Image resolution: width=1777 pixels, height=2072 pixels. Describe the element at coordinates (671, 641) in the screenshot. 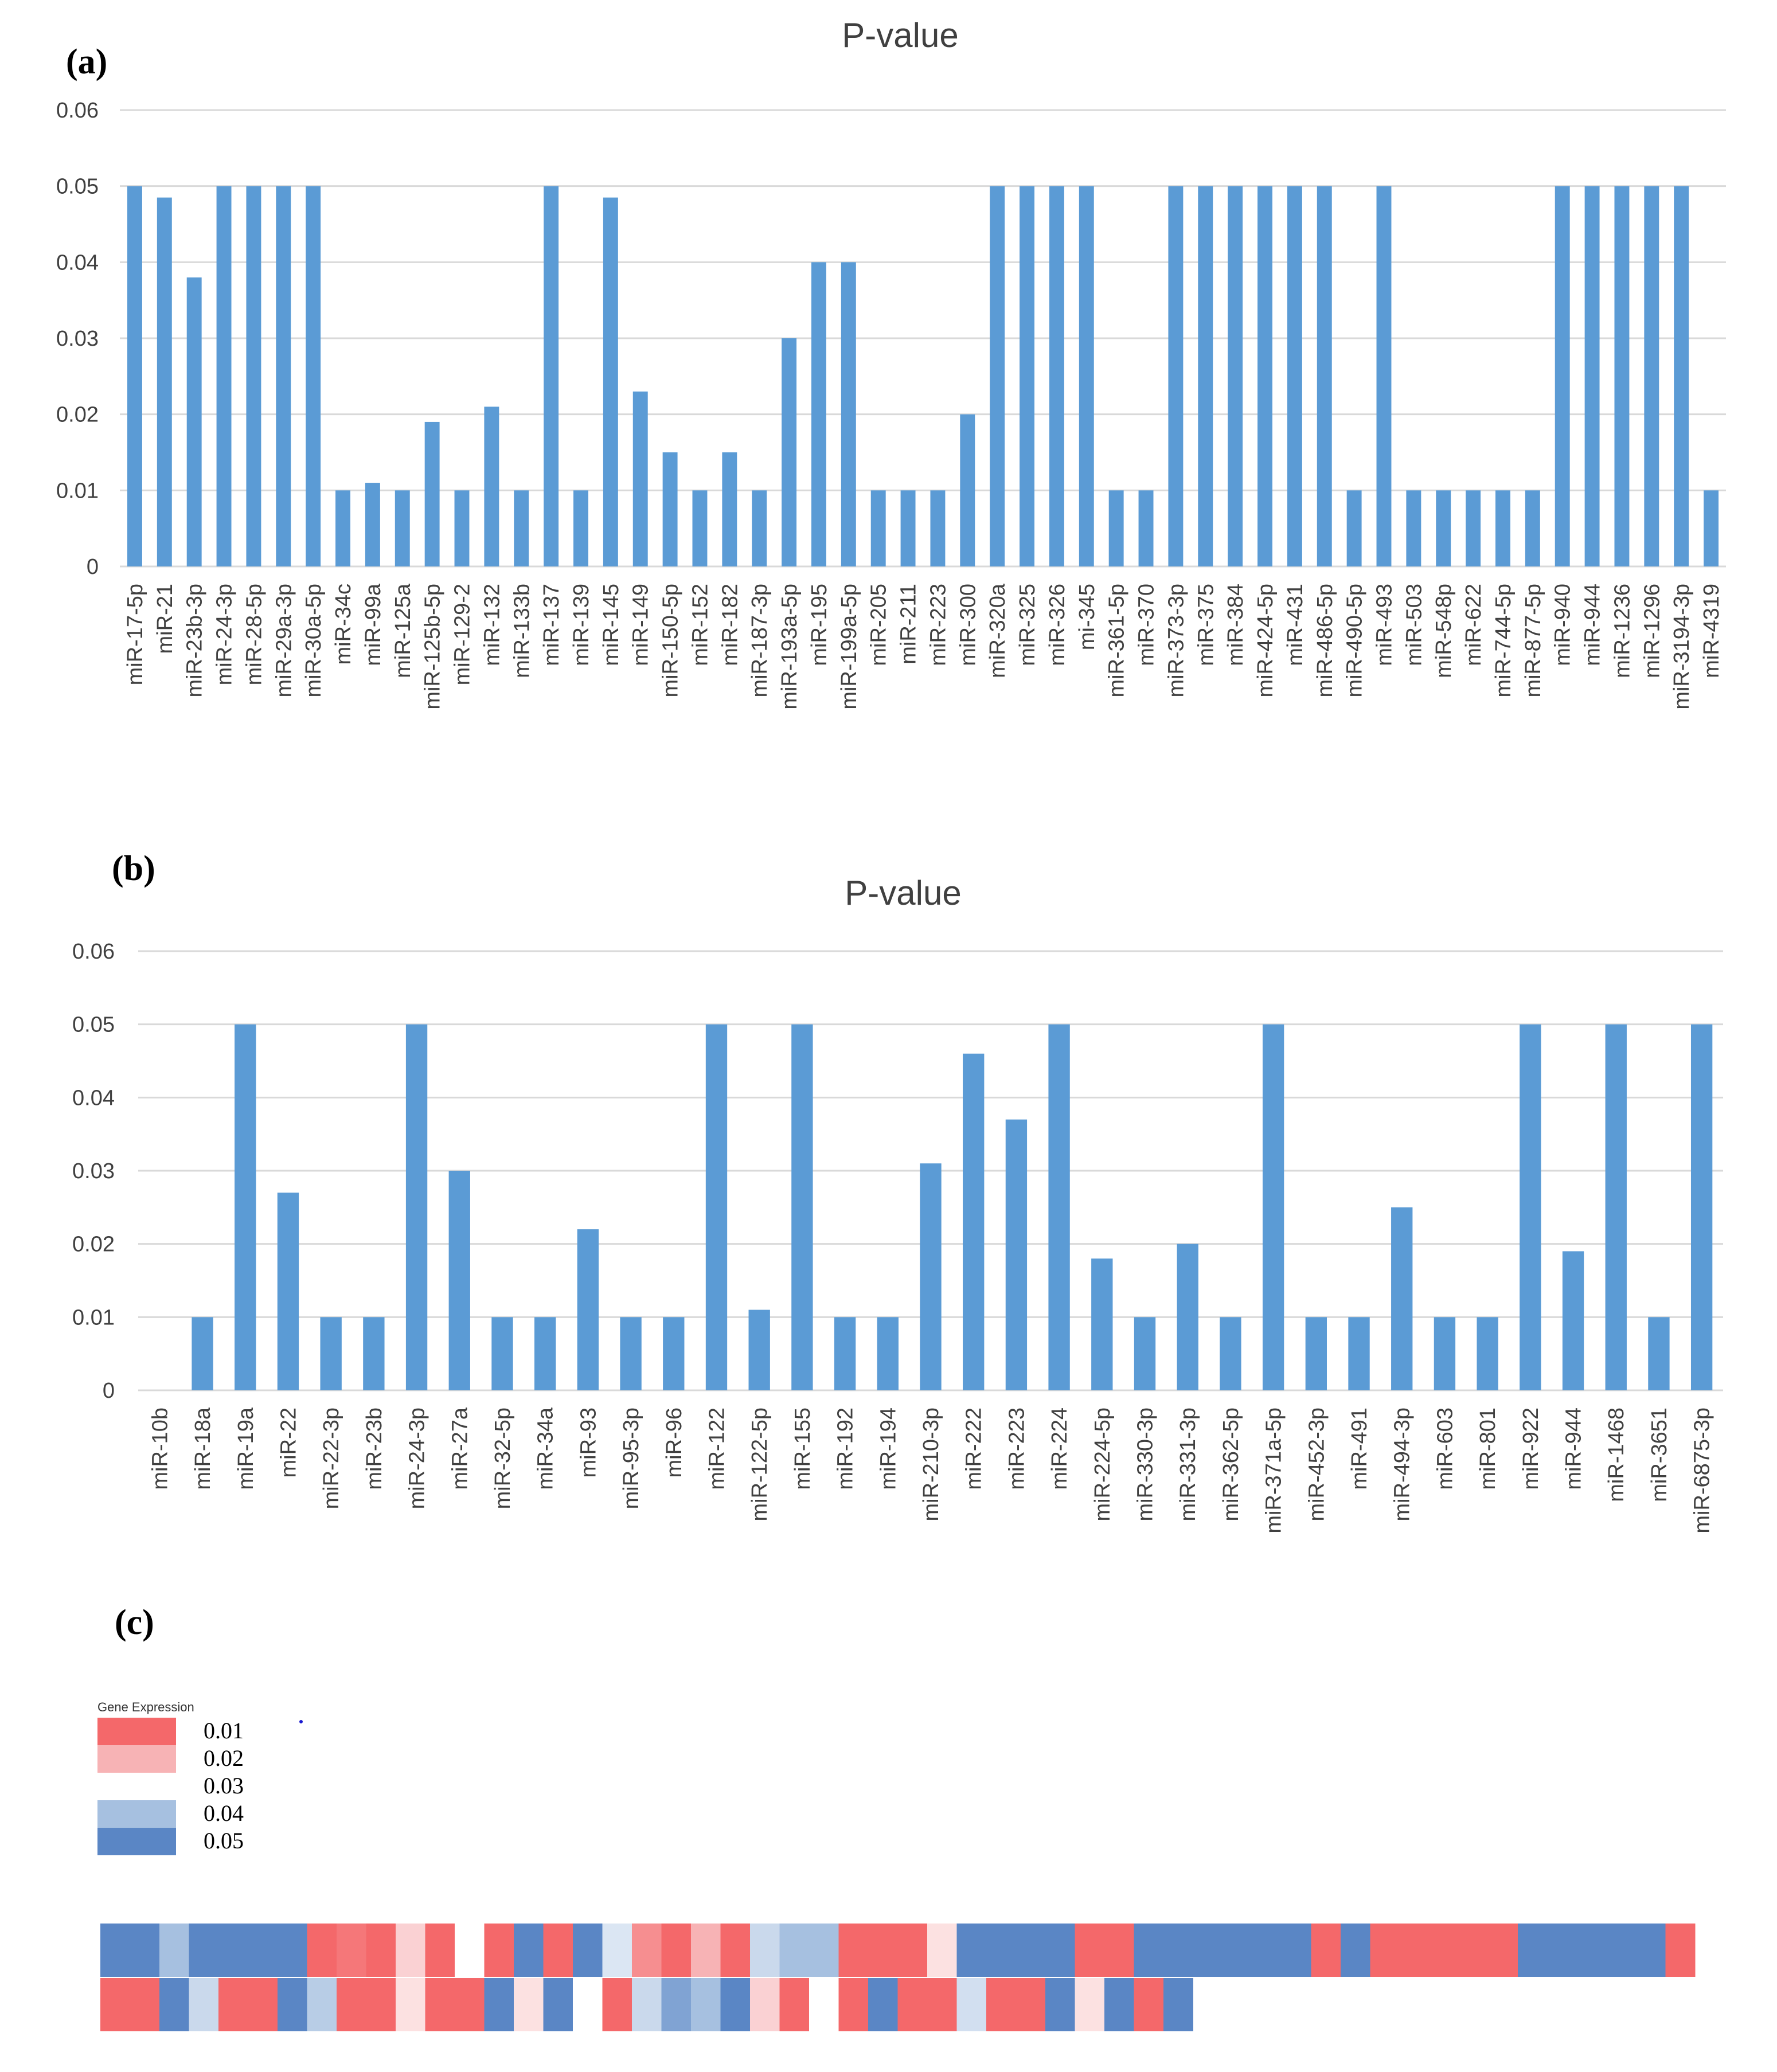

I see `x-tick-label: miR-150-5p` at that location.